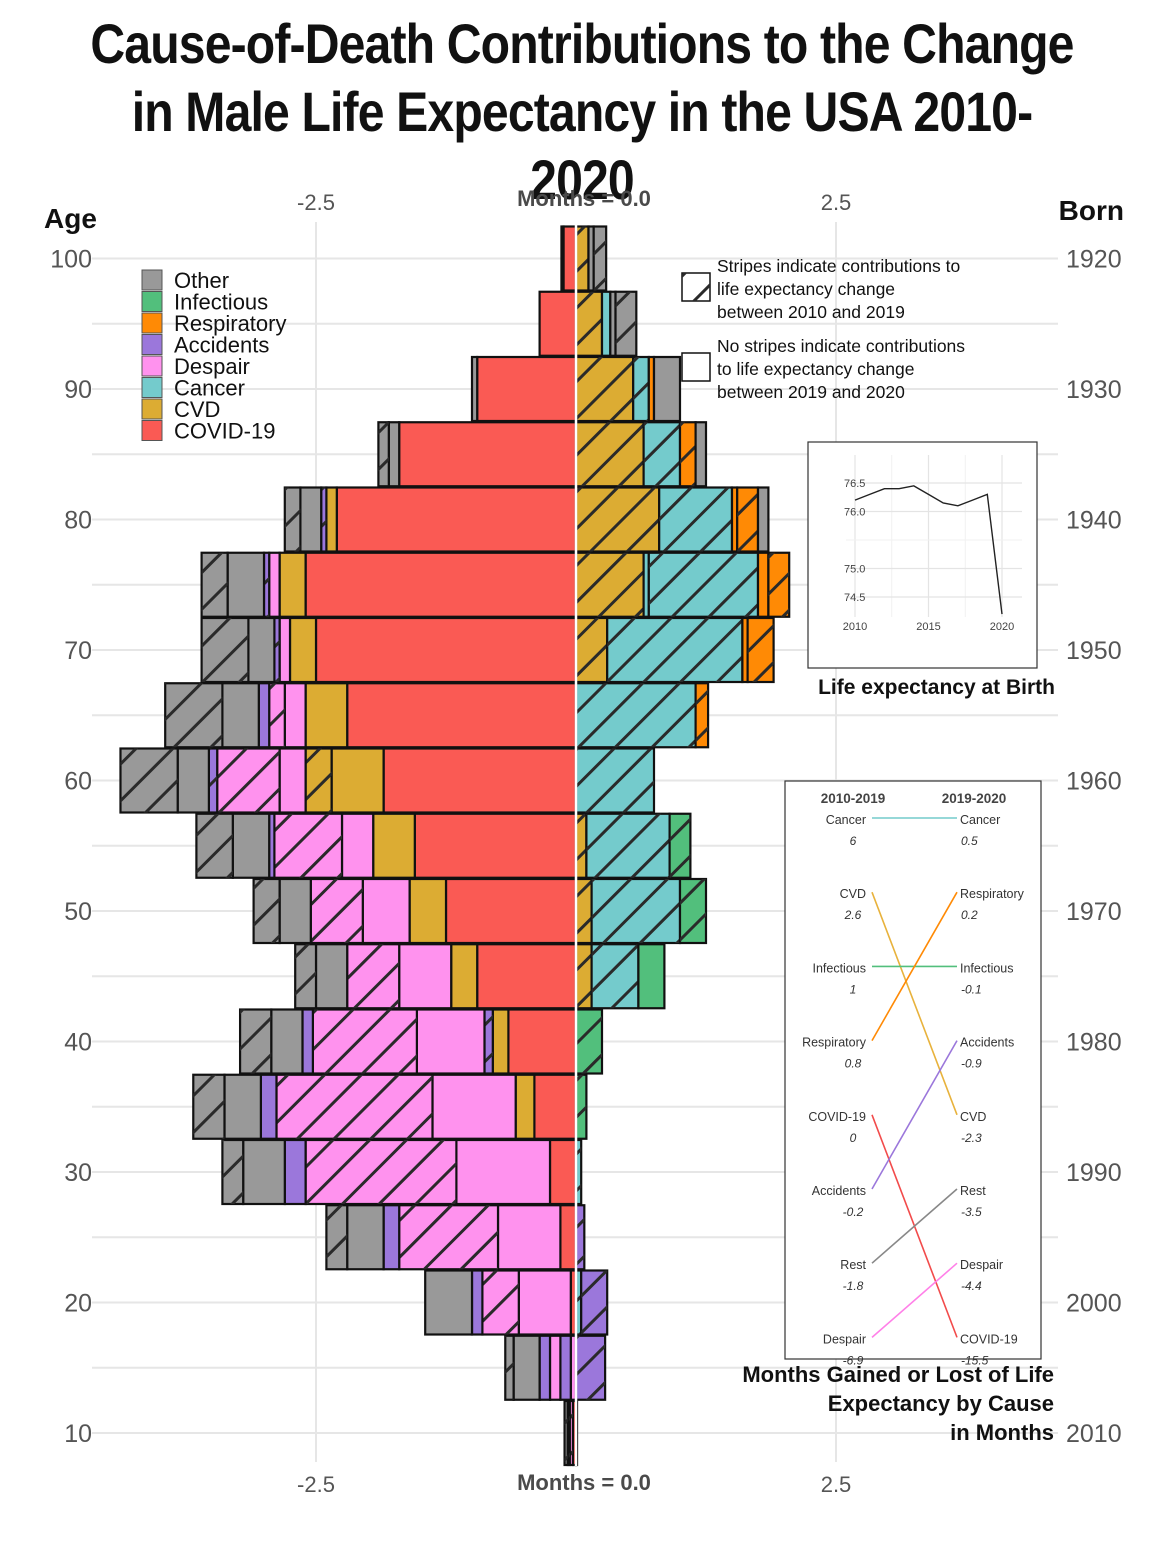 The height and width of the screenshot is (1545, 1164). I want to click on stripes-note-line-3: between 2010 and 2019, so click(811, 312).